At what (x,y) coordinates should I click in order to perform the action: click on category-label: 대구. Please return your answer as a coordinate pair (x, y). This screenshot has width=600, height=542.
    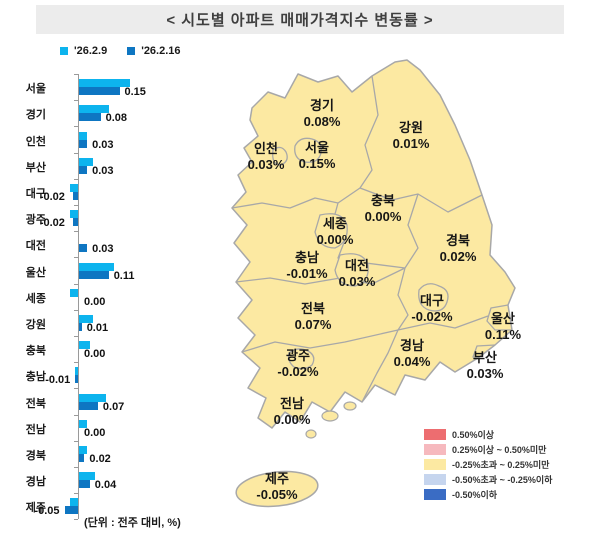
    Looking at the image, I should click on (35, 193).